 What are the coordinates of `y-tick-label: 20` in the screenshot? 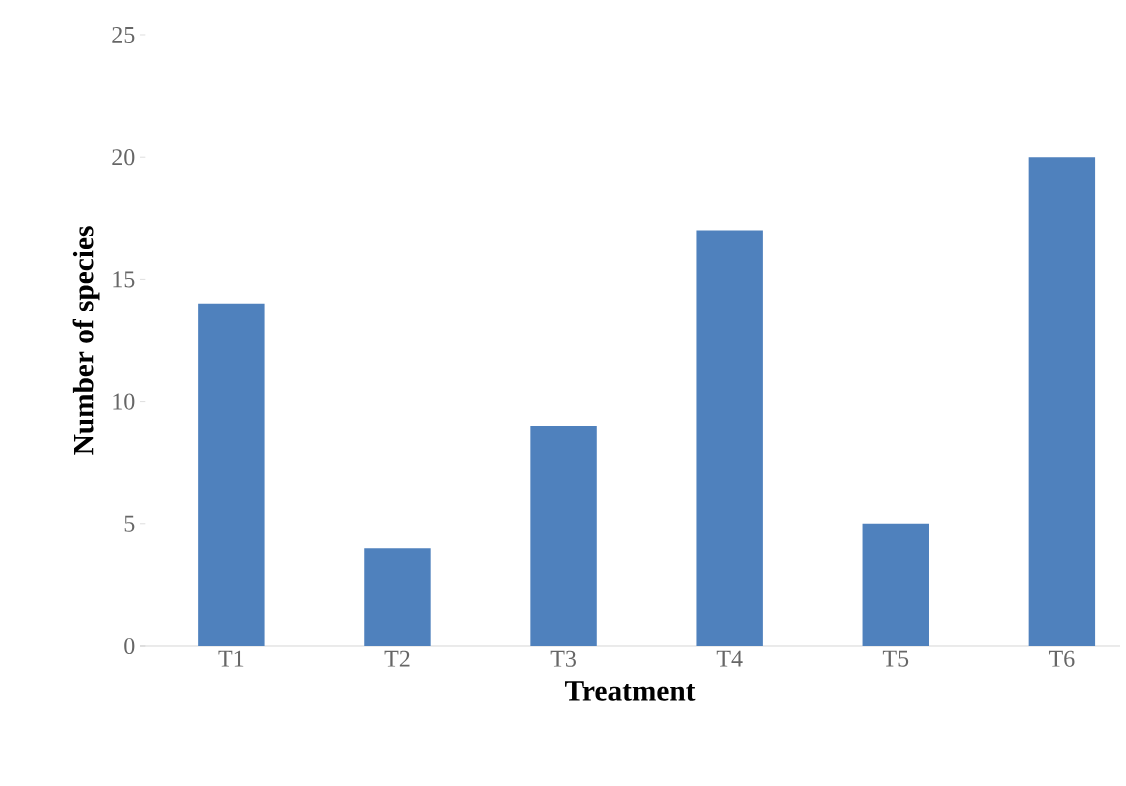 It's located at (123, 157).